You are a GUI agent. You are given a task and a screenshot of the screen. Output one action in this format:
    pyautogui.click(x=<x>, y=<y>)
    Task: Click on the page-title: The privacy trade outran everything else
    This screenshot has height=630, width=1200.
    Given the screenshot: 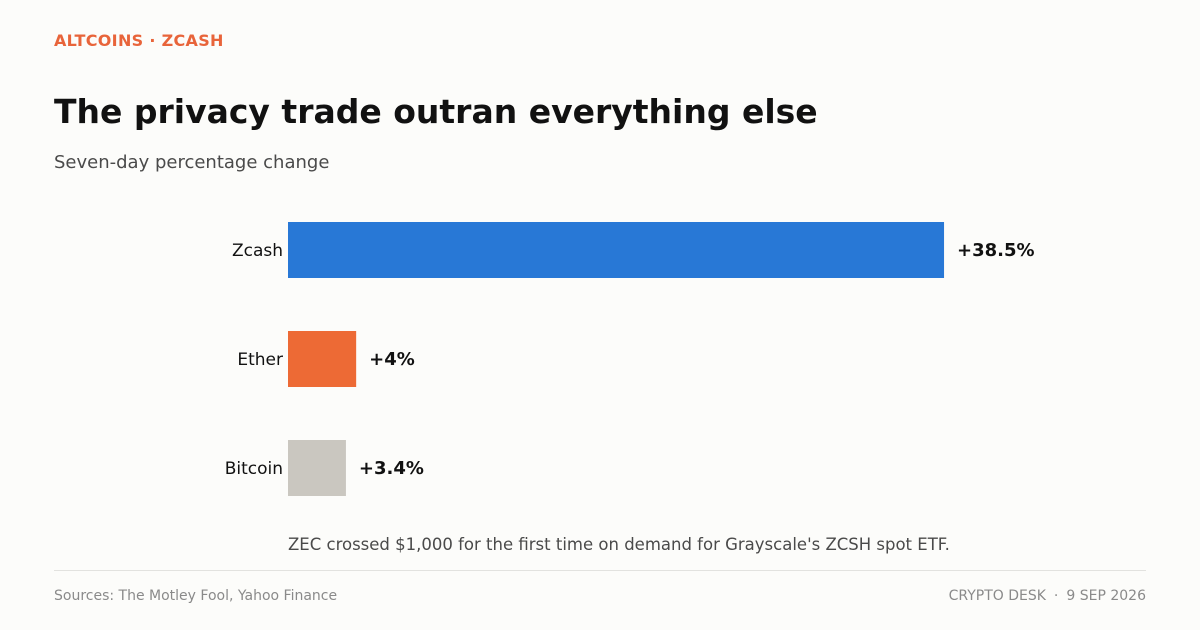 What is the action you would take?
    pyautogui.click(x=436, y=111)
    